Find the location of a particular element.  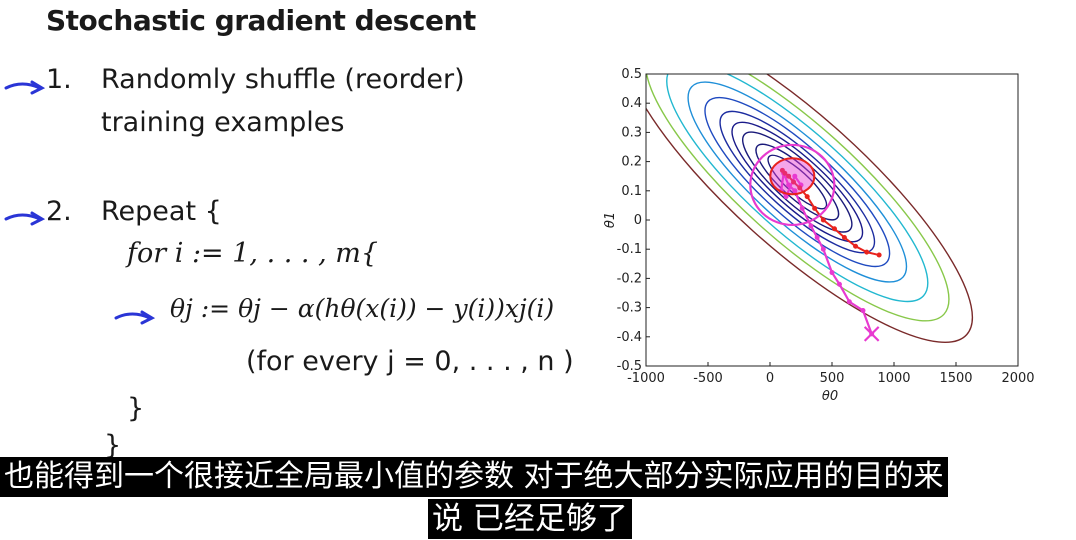

close-brace-outer: } is located at coordinates (113, 445).